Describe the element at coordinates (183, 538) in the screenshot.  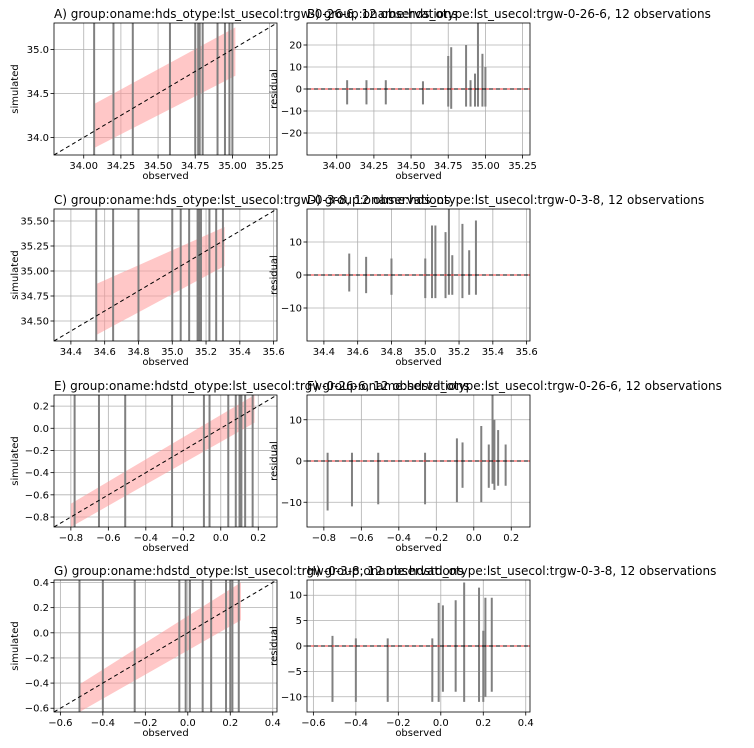
I see `panel-e-xtick-label-3: −0.2` at that location.